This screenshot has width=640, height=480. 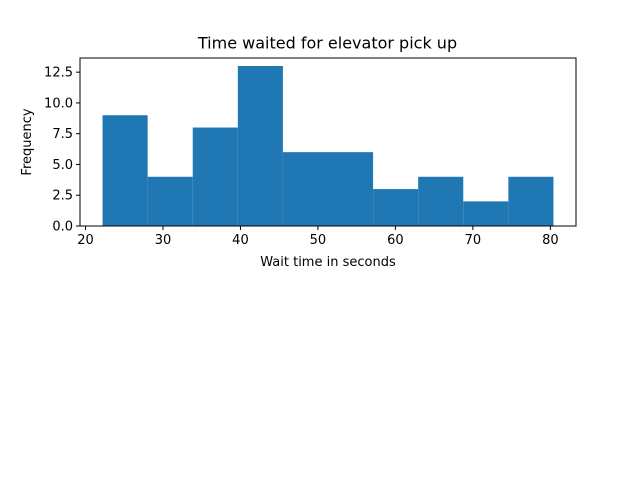 What do you see at coordinates (62, 150) in the screenshot?
I see `y-axis-ticks: 0.0 2.5 5.0 7.5 10.0 12.5` at bounding box center [62, 150].